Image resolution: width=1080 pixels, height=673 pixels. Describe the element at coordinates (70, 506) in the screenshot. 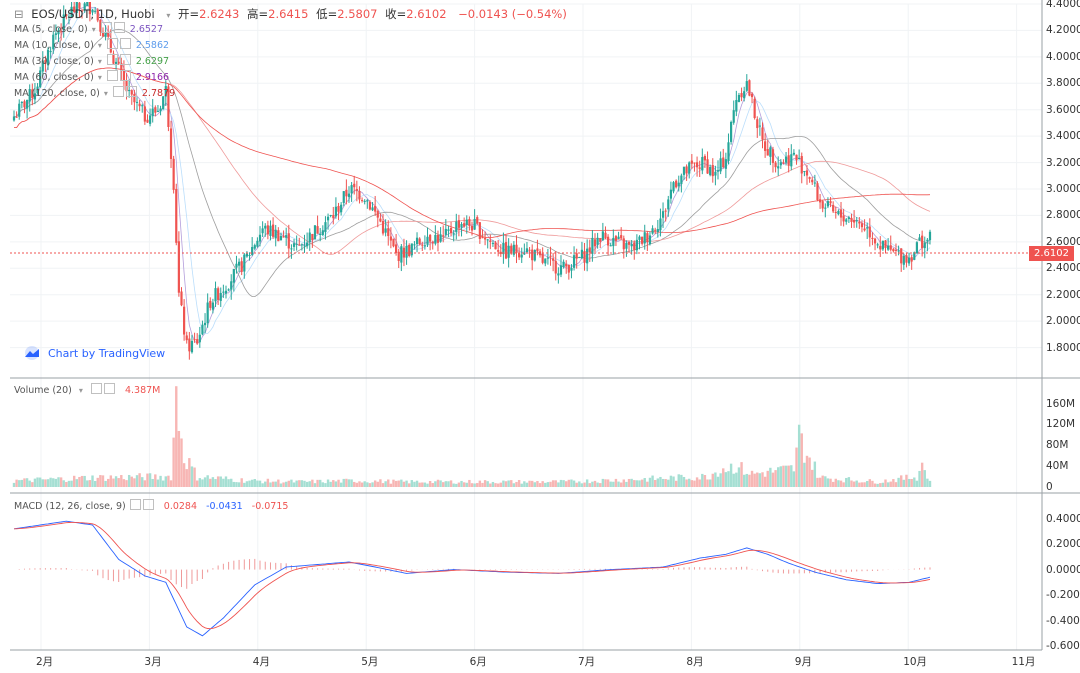

I see `macd-label: MACD (12, 26, close, 9)` at that location.